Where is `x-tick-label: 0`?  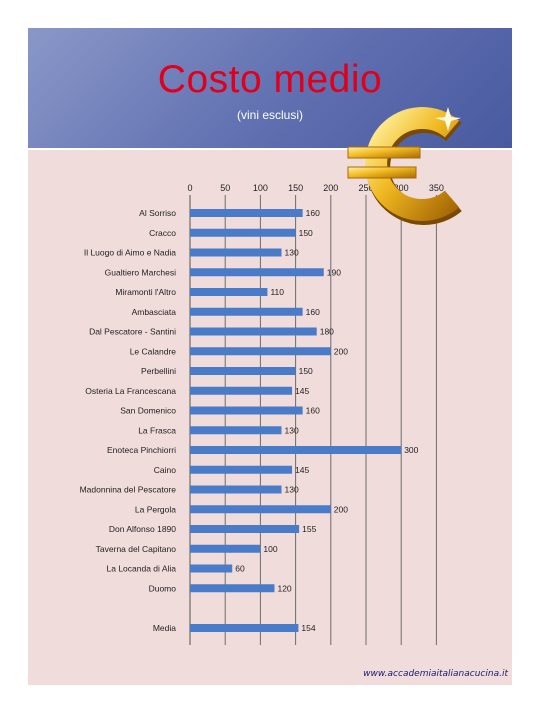
x-tick-label: 0 is located at coordinates (189, 188).